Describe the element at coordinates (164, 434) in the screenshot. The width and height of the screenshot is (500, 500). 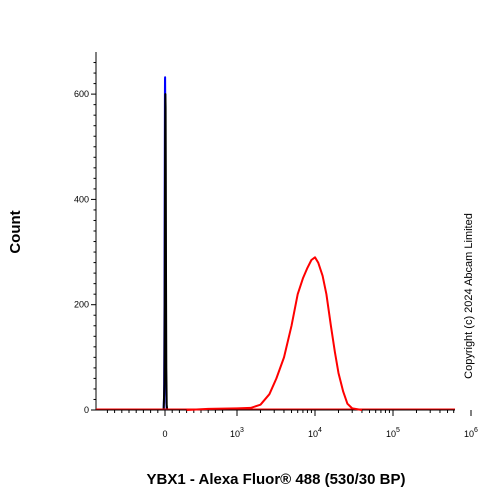
I see `x-tick-label: 0` at that location.